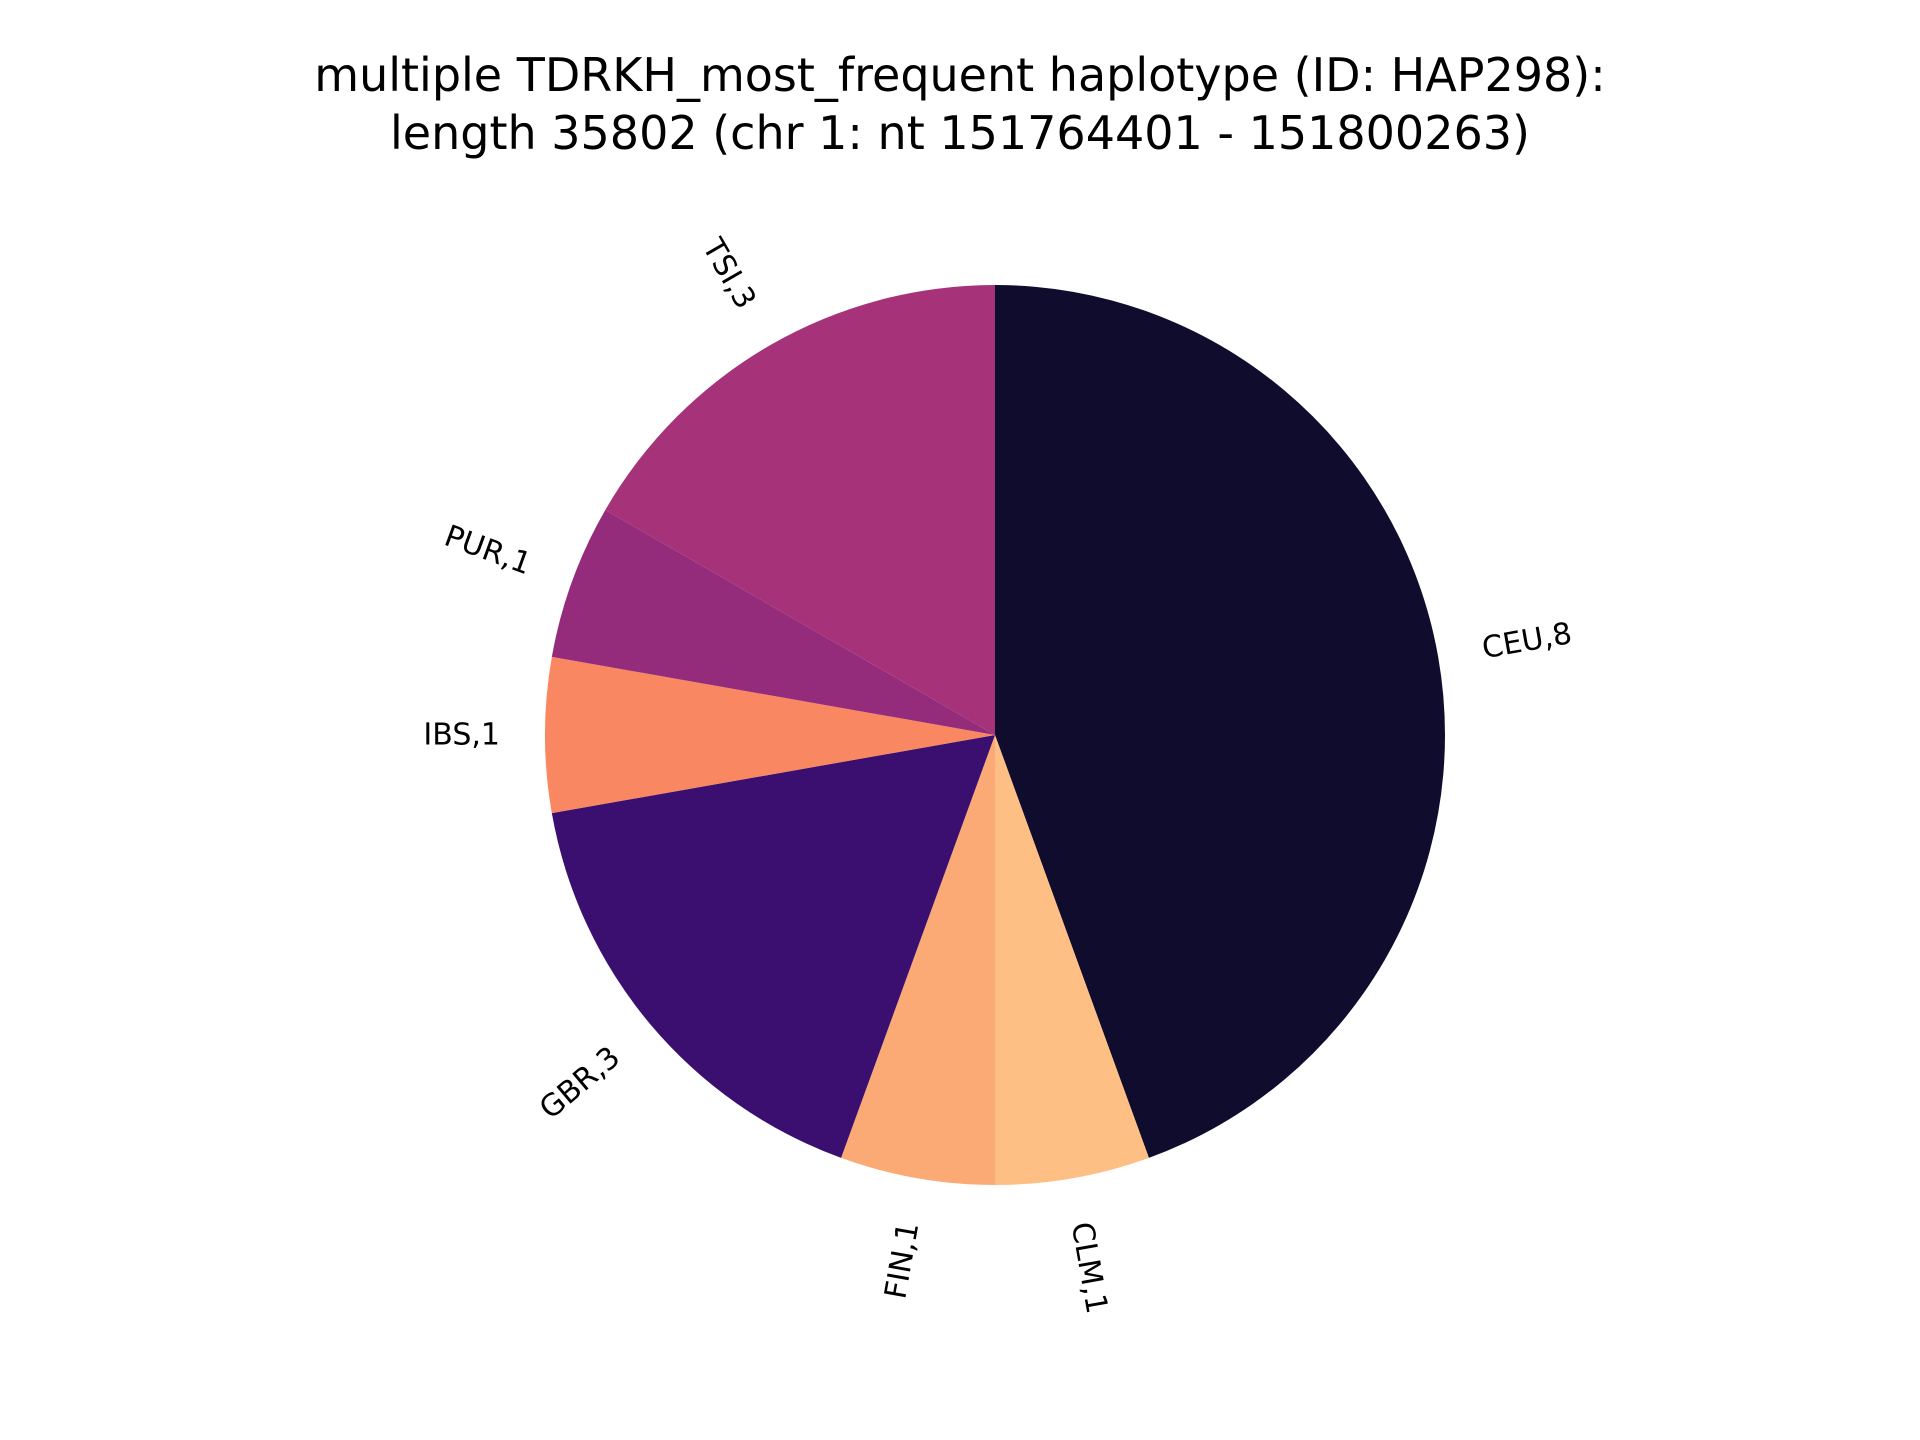 The height and width of the screenshot is (1440, 1920). Describe the element at coordinates (1089, 1267) in the screenshot. I see `pie-label-clm: CLM,1` at that location.